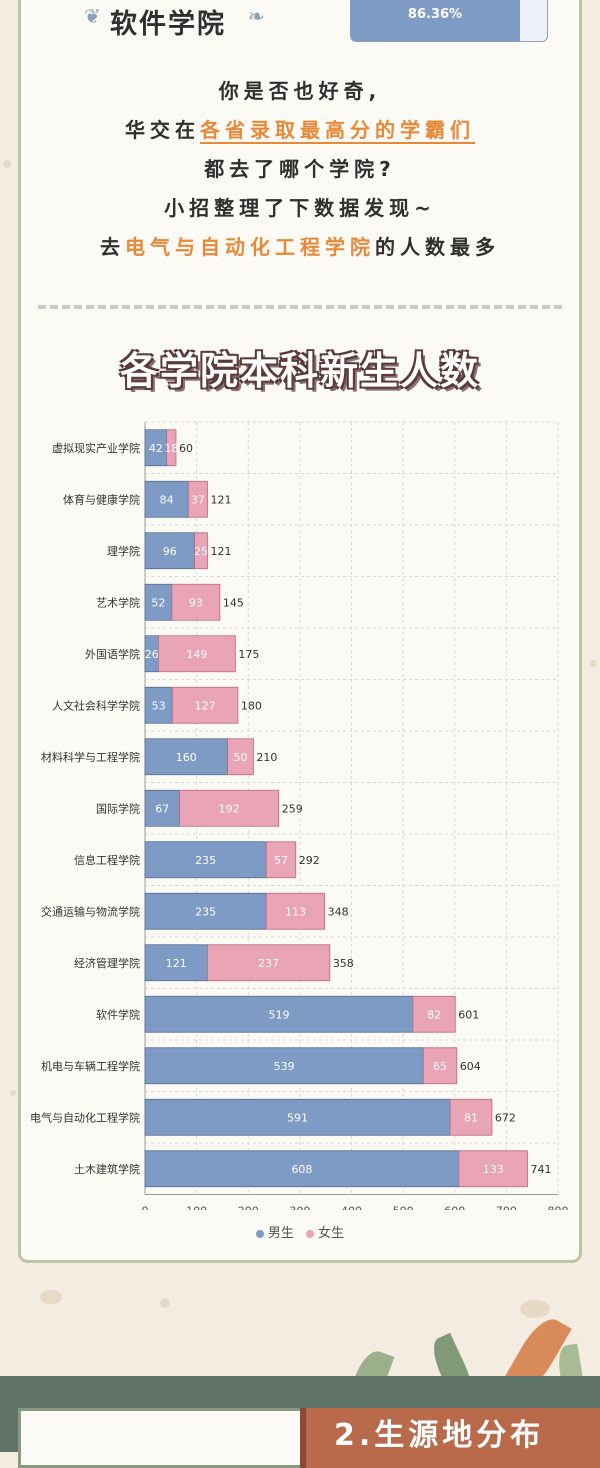 The height and width of the screenshot is (1468, 600). I want to click on data-label-female: 93, so click(196, 602).